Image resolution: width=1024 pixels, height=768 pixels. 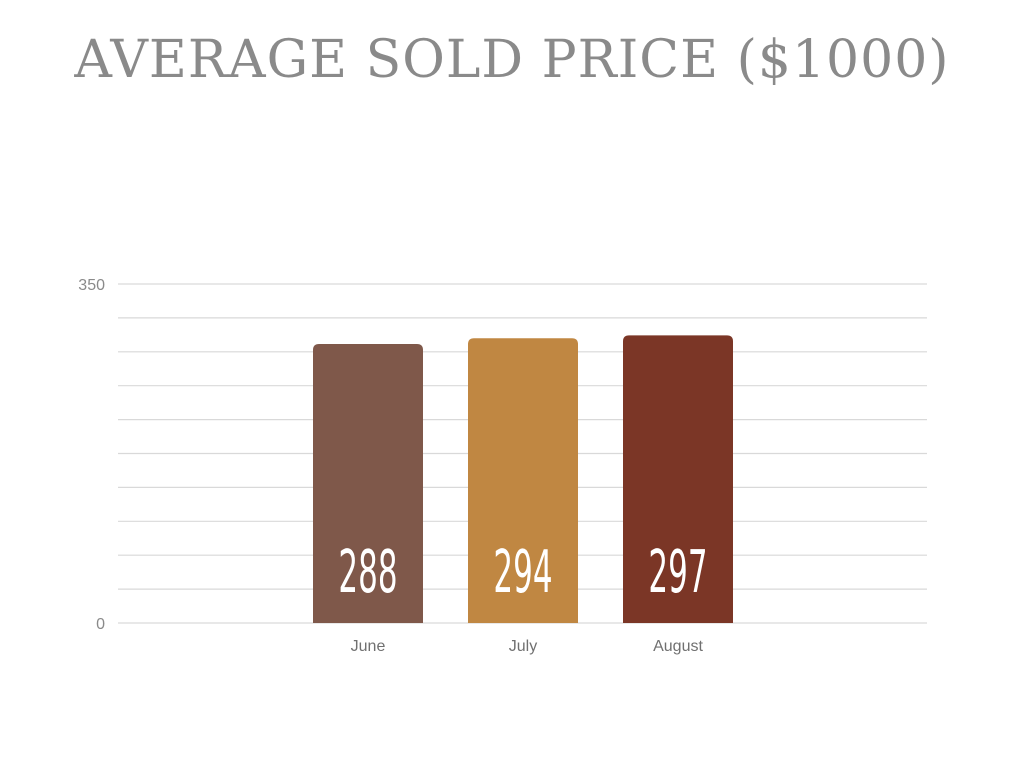 What do you see at coordinates (512, 60) in the screenshot?
I see `chart-title: AVERAGE SOLD PRICE ($1000)` at bounding box center [512, 60].